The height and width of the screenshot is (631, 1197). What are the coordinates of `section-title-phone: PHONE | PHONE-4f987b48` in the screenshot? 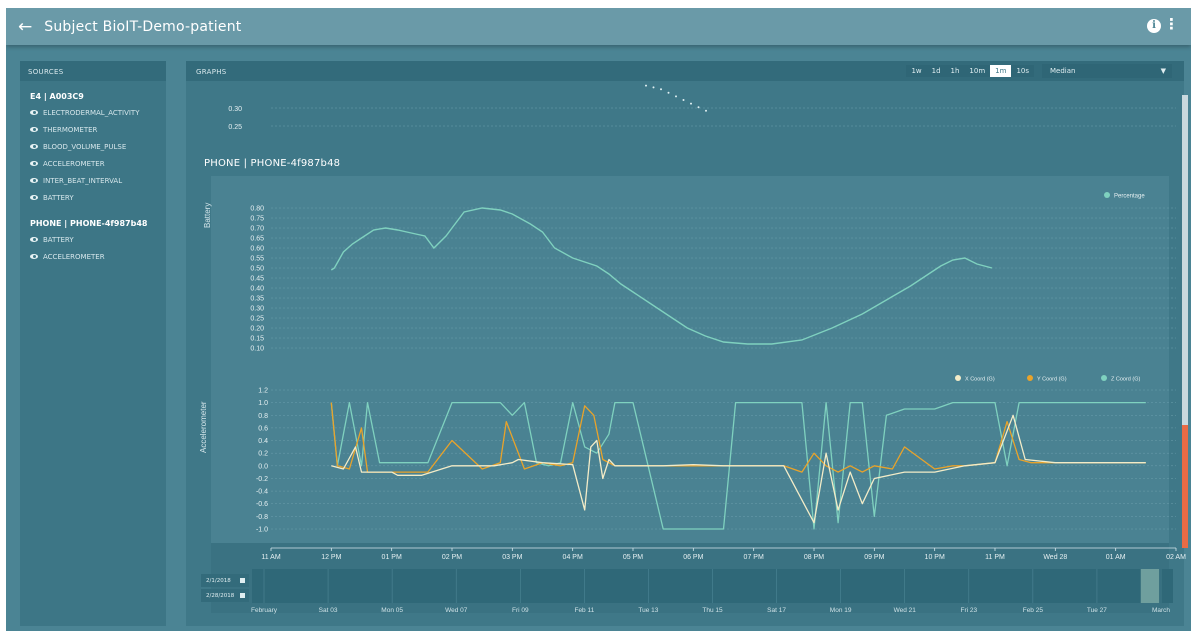 It's located at (272, 163).